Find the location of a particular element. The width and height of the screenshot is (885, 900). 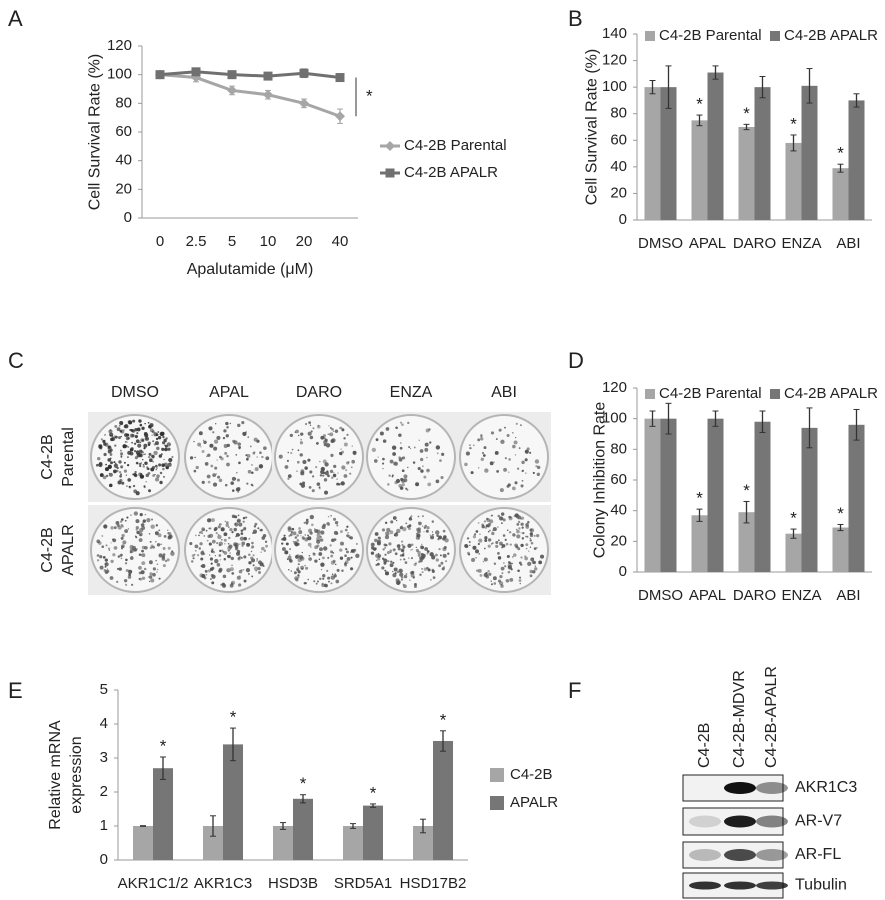

plate is located at coordinates (229, 457).